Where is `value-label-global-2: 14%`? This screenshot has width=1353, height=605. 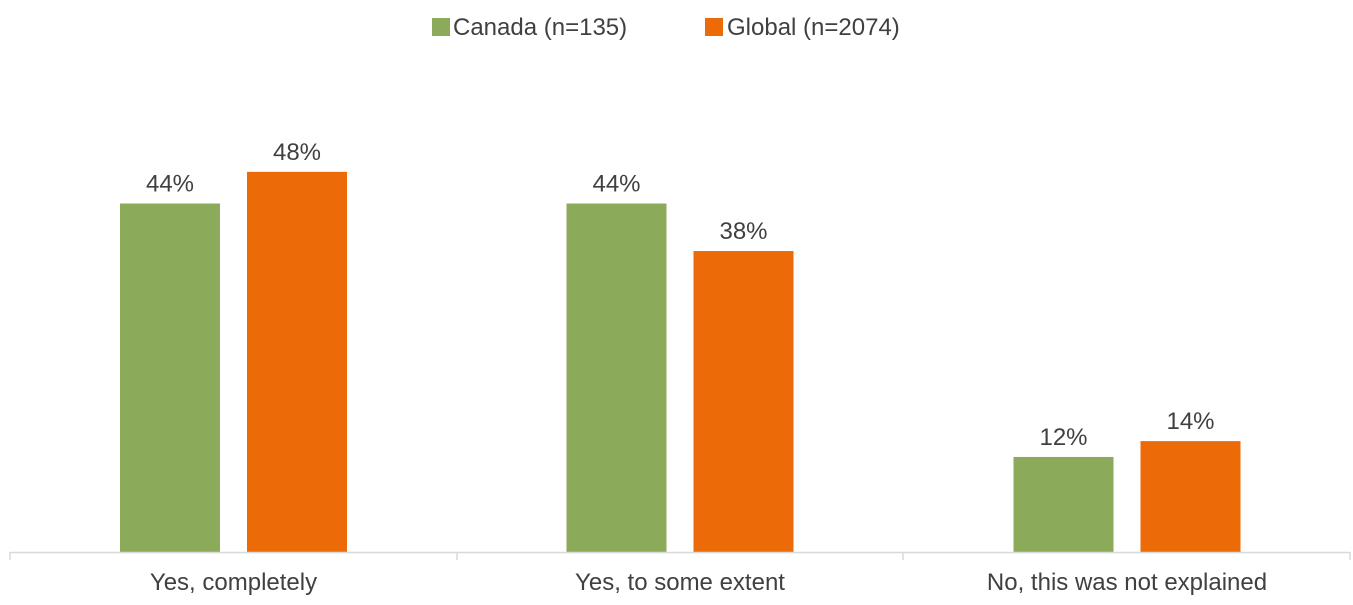 value-label-global-2: 14% is located at coordinates (1190, 421).